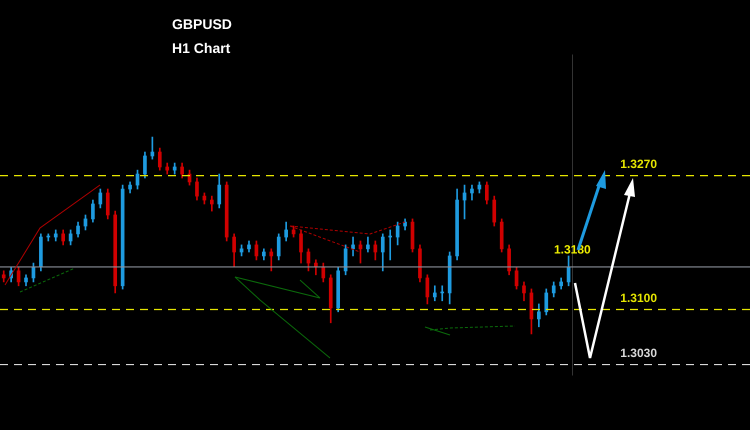  Describe the element at coordinates (202, 24) in the screenshot. I see `chart-title: GBPUSD` at that location.